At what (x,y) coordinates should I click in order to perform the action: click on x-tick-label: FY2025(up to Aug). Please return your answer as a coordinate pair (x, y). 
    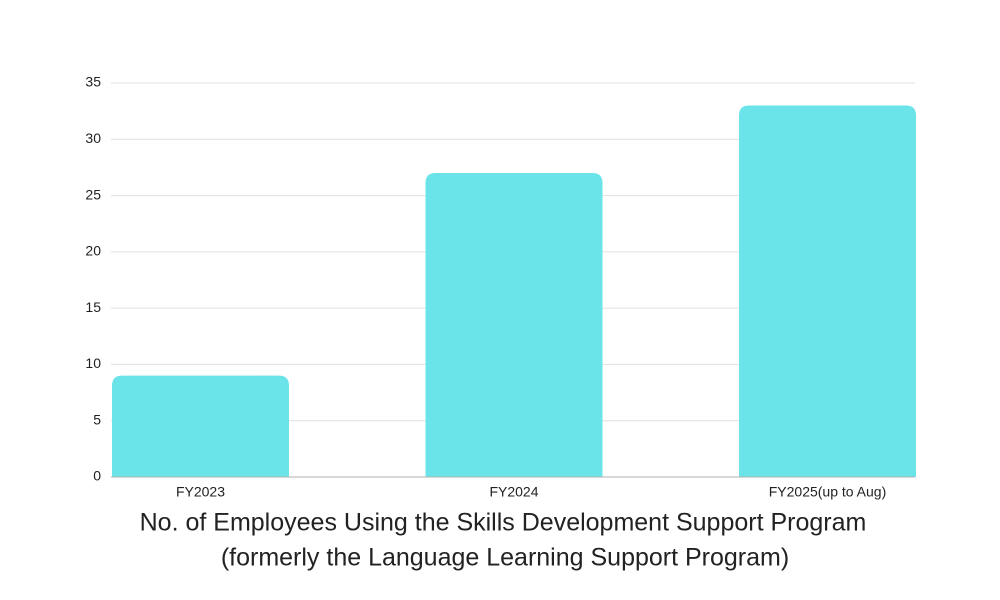
    Looking at the image, I should click on (828, 492).